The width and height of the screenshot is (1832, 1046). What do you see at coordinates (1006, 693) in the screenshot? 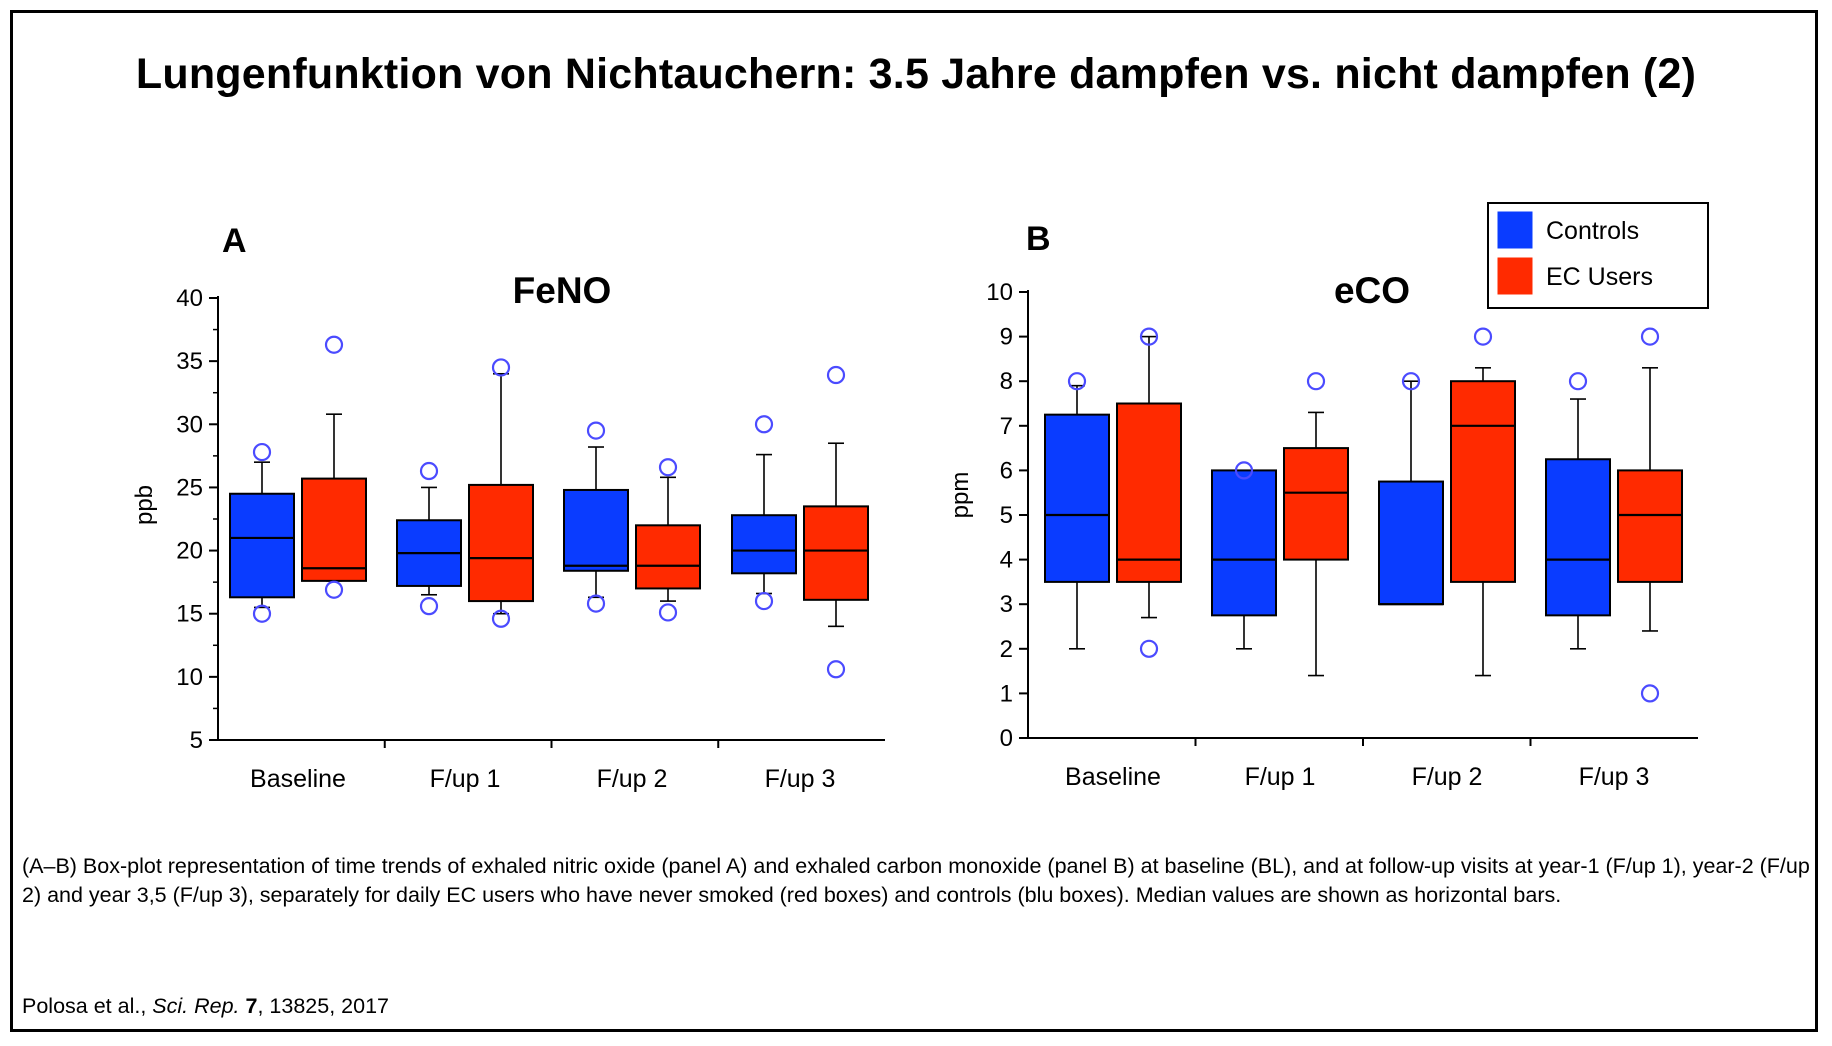
I see `y-tick-label: 1` at bounding box center [1006, 693].